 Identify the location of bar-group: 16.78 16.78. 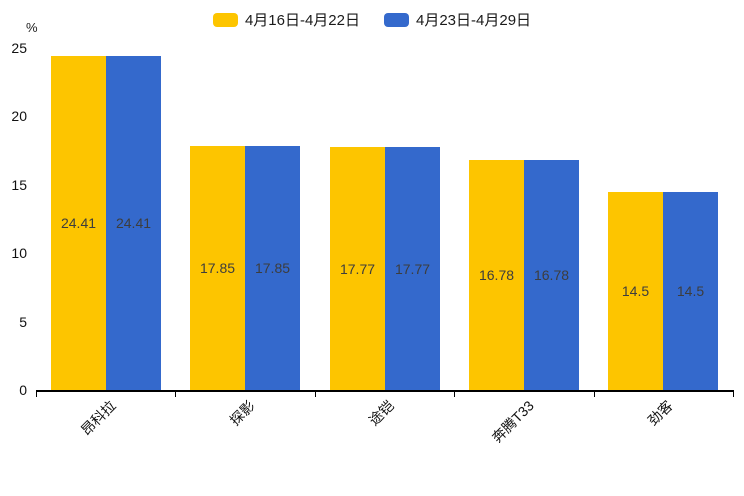
(524, 275).